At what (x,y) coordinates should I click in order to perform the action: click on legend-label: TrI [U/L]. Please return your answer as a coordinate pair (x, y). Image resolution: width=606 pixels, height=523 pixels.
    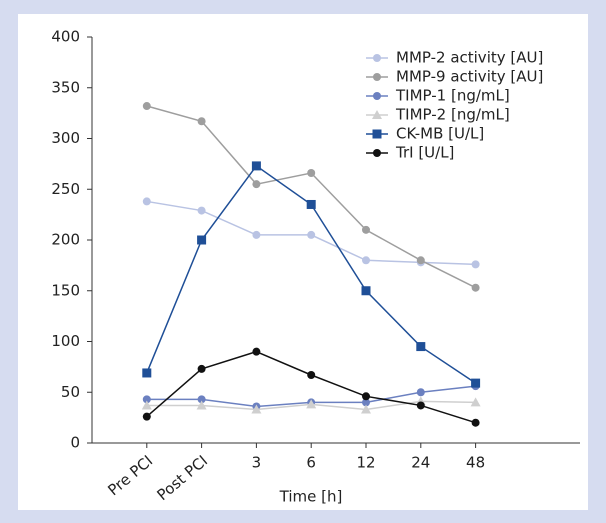
    Looking at the image, I should click on (424, 153).